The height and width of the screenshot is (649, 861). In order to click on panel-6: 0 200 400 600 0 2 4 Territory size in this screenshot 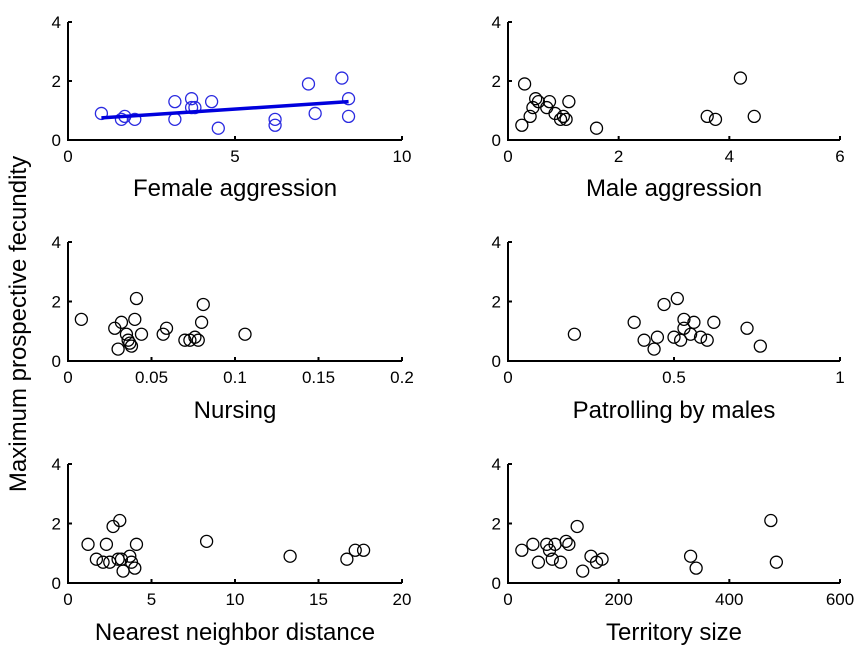, I will do `click(673, 550)`.